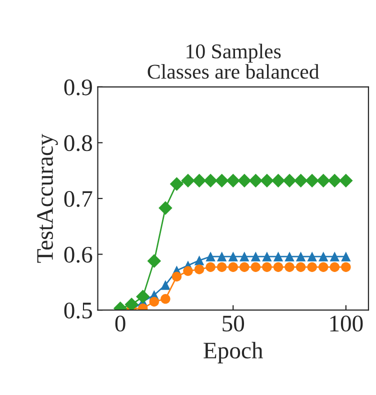  Describe the element at coordinates (233, 324) in the screenshot. I see `x-tick-label: 50` at that location.